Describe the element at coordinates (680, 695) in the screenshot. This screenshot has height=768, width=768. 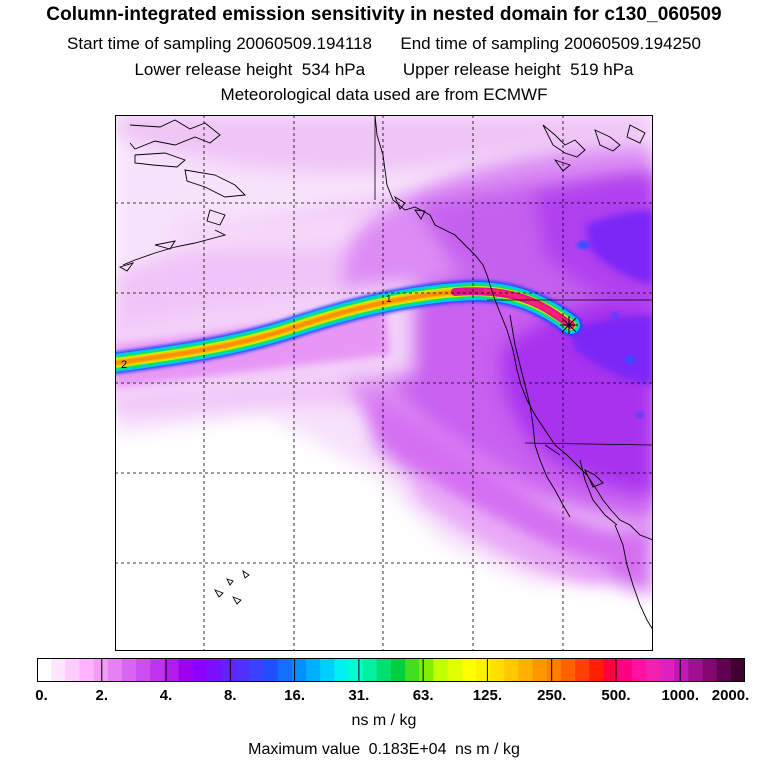
I see `colorbar-tick-label: 1000.` at that location.